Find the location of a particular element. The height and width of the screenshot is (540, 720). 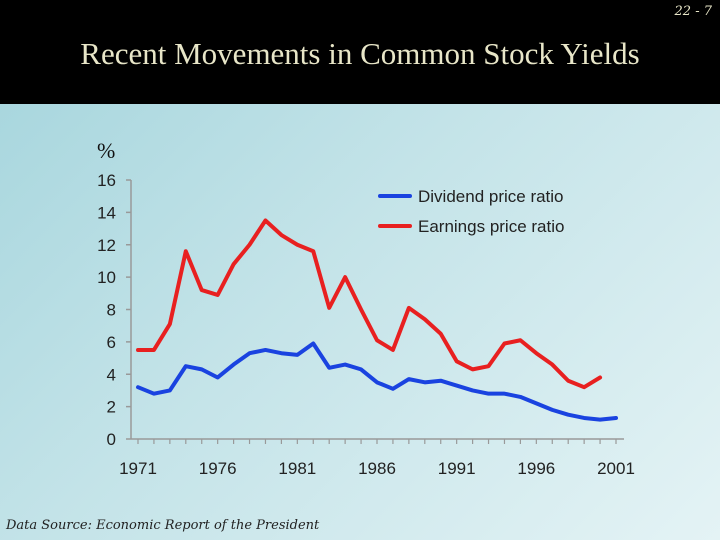

y-axis-unit-label: % is located at coordinates (106, 150).